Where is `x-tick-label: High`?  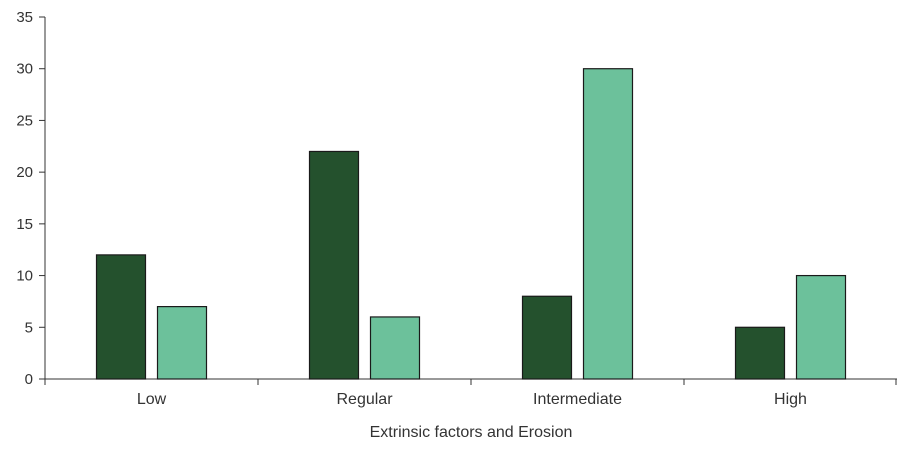
x-tick-label: High is located at coordinates (790, 399).